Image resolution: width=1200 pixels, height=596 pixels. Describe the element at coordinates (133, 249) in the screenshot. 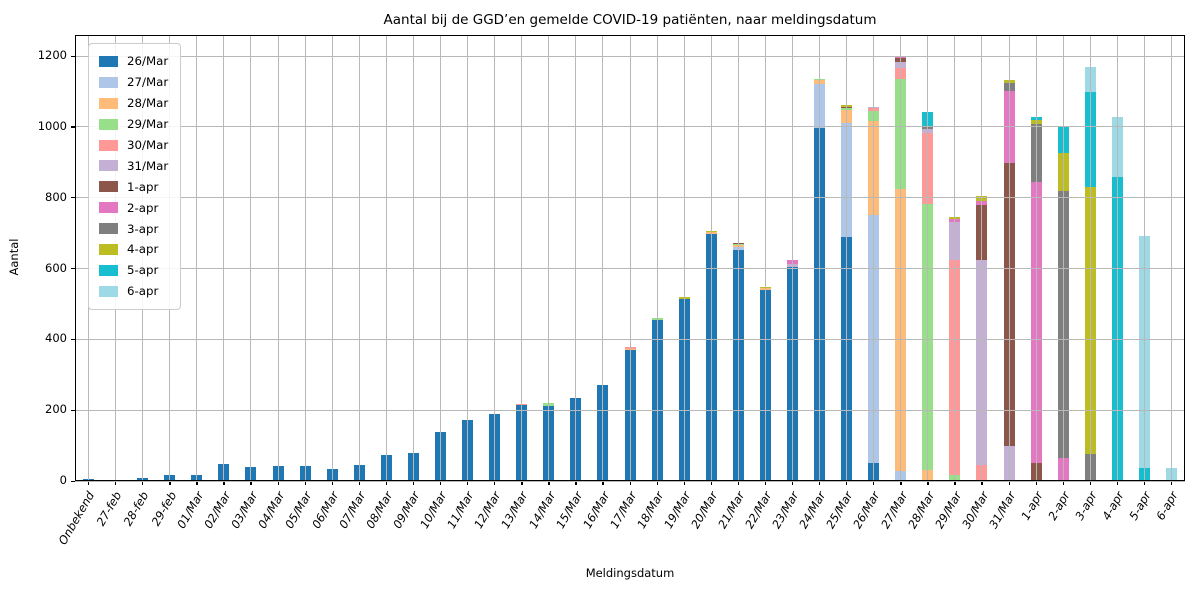

I see `legend-item: 4-apr` at that location.